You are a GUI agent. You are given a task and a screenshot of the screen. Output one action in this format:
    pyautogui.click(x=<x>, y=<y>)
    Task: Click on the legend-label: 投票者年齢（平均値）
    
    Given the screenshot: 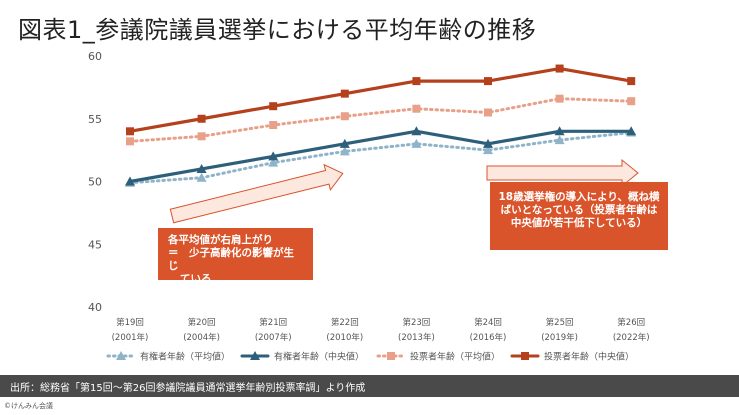 What is the action you would take?
    pyautogui.click(x=455, y=357)
    